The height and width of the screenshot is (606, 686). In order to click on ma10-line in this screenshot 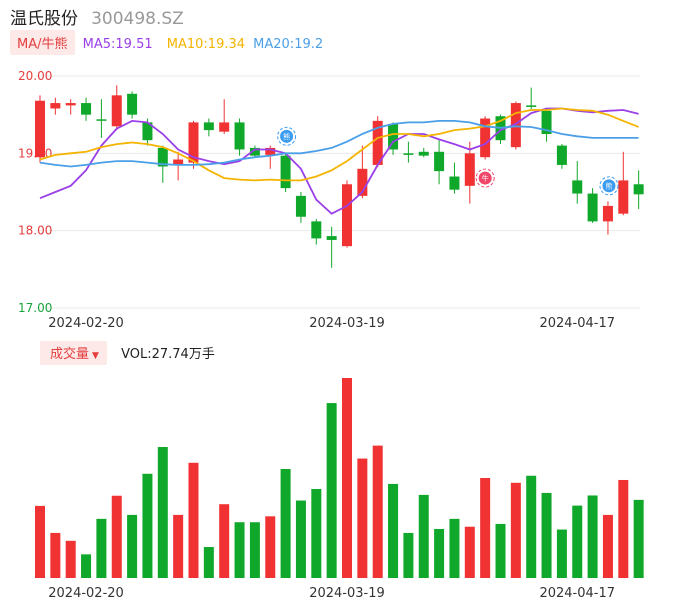, I will do `click(339, 144)`.